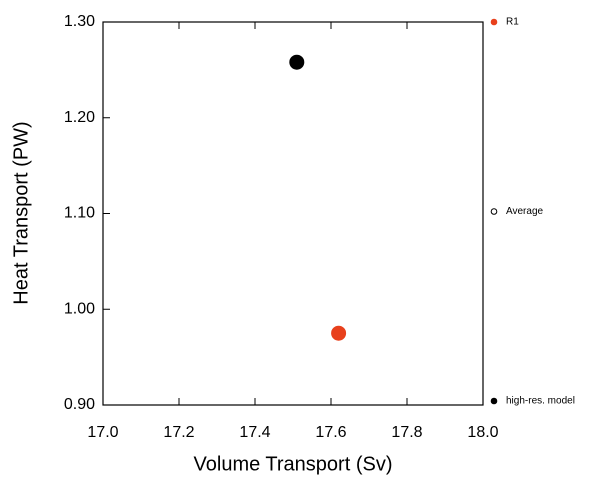  Describe the element at coordinates (525, 211) in the screenshot. I see `legend-label: Average` at that location.